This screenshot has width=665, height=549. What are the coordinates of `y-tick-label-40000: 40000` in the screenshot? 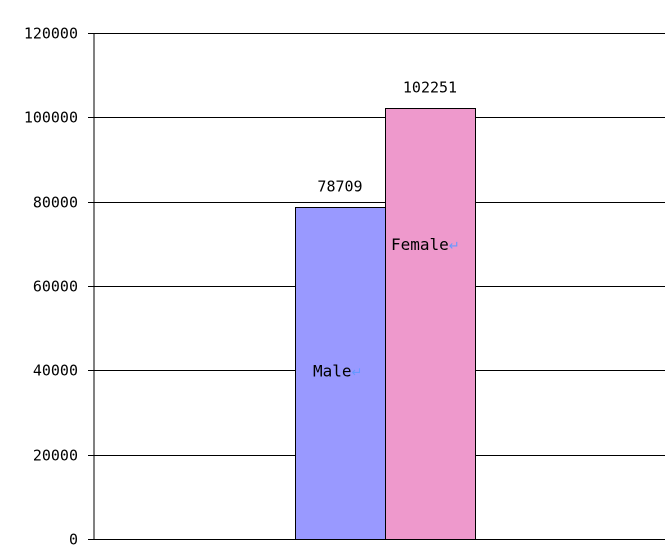 It's located at (55, 371).